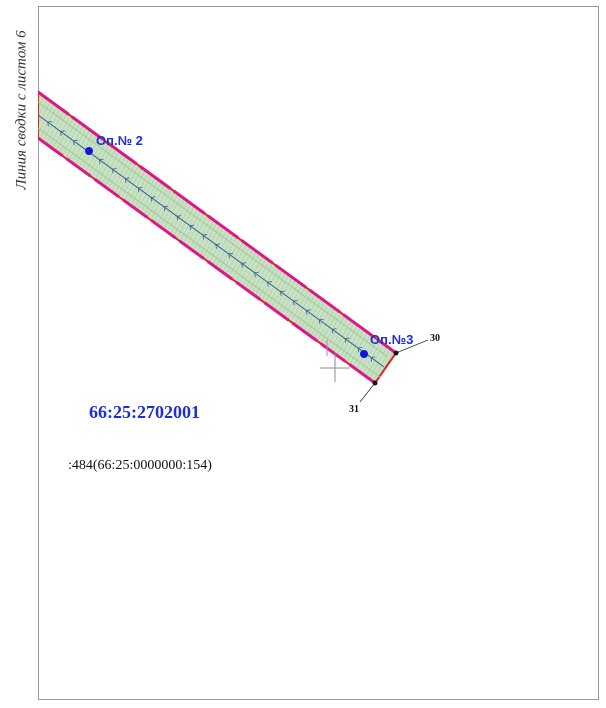 The height and width of the screenshot is (708, 606). What do you see at coordinates (144, 412) in the screenshot?
I see `cadastral-quarter-number: 66:25:2702001` at bounding box center [144, 412].